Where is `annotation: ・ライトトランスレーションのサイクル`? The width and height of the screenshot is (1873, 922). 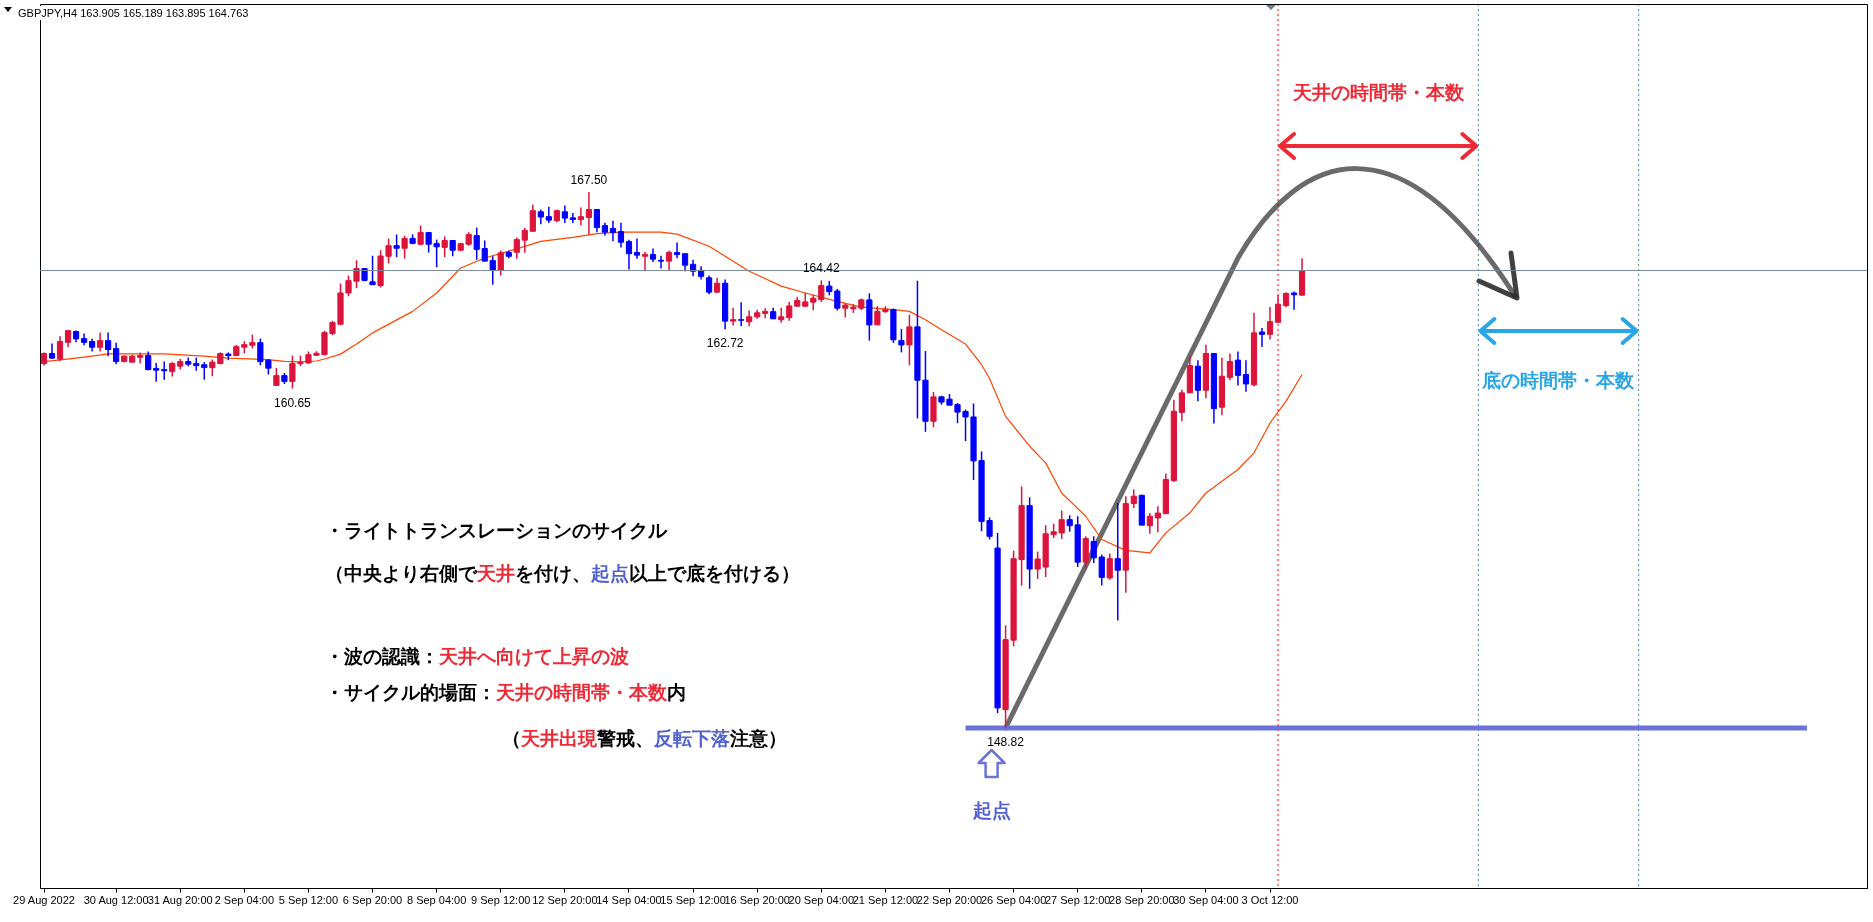
annotation: ・ライトトランスレーションのサイクル is located at coordinates (496, 530).